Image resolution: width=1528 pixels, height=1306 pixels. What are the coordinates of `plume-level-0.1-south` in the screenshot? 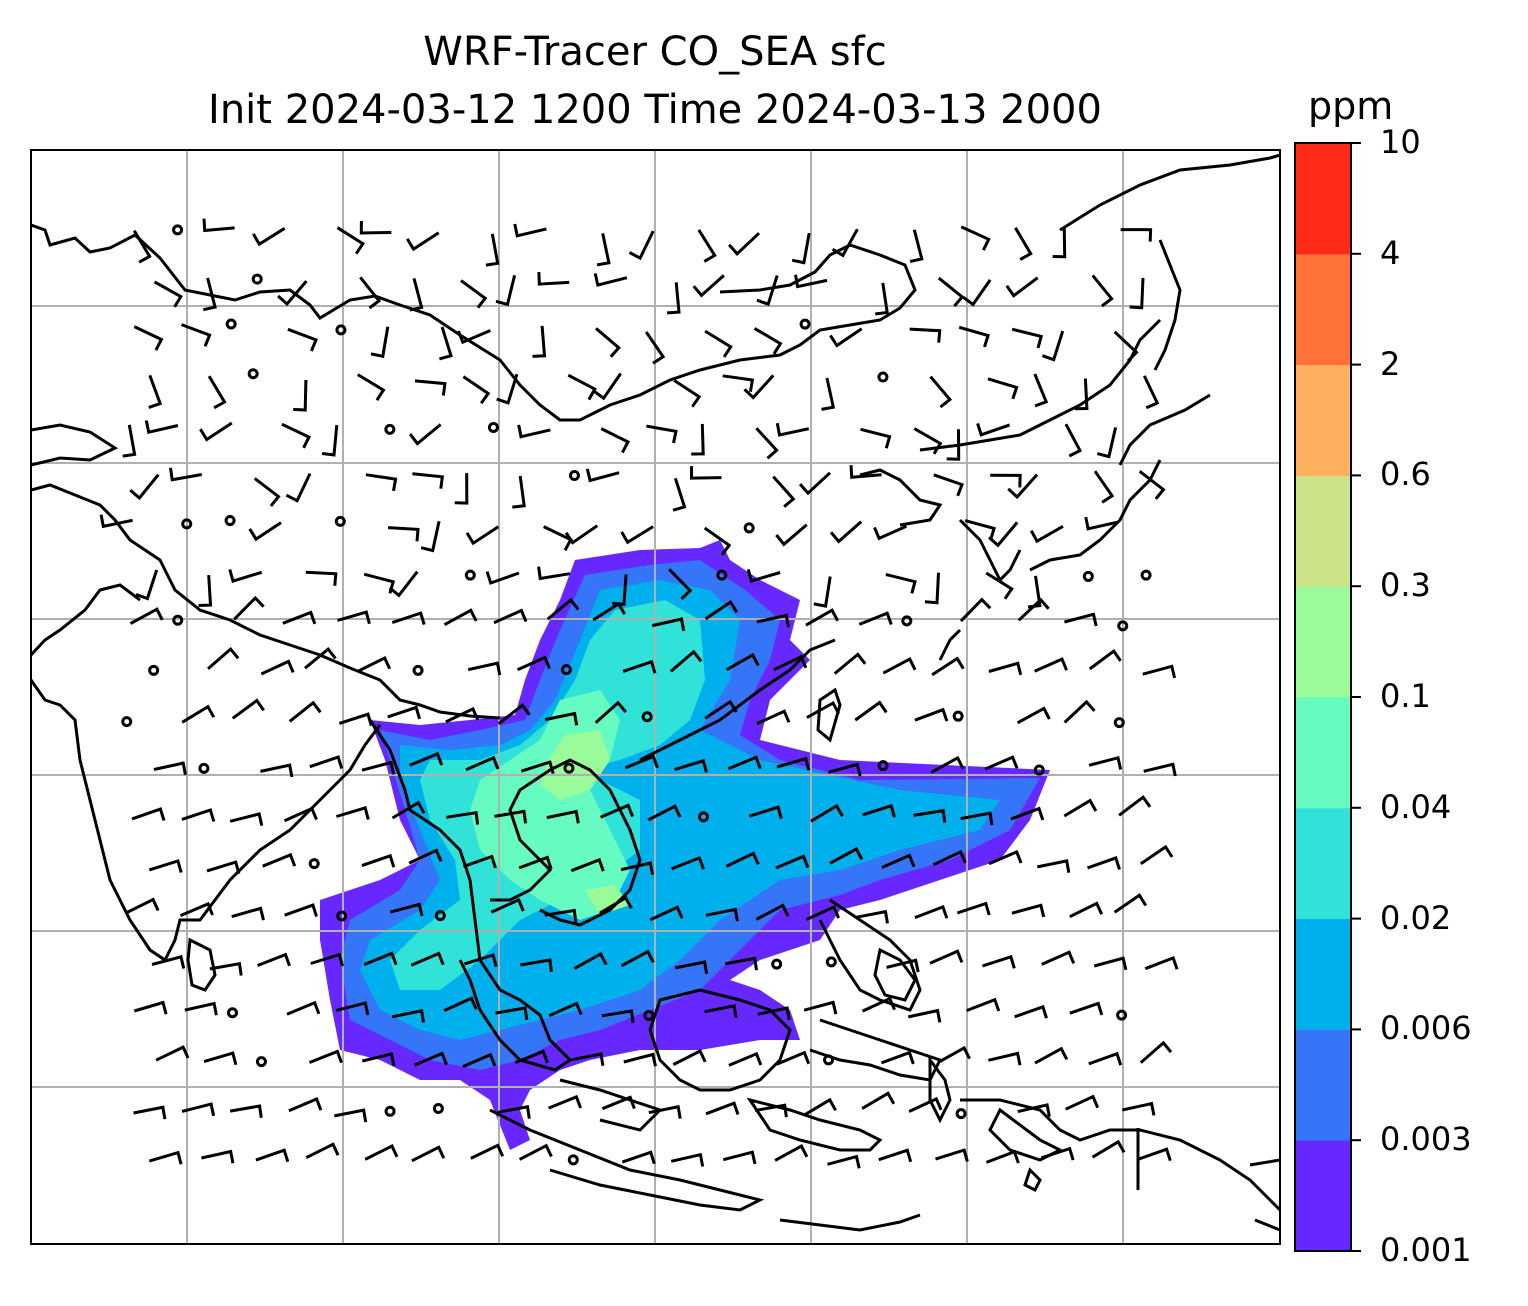 It's located at (607, 900).